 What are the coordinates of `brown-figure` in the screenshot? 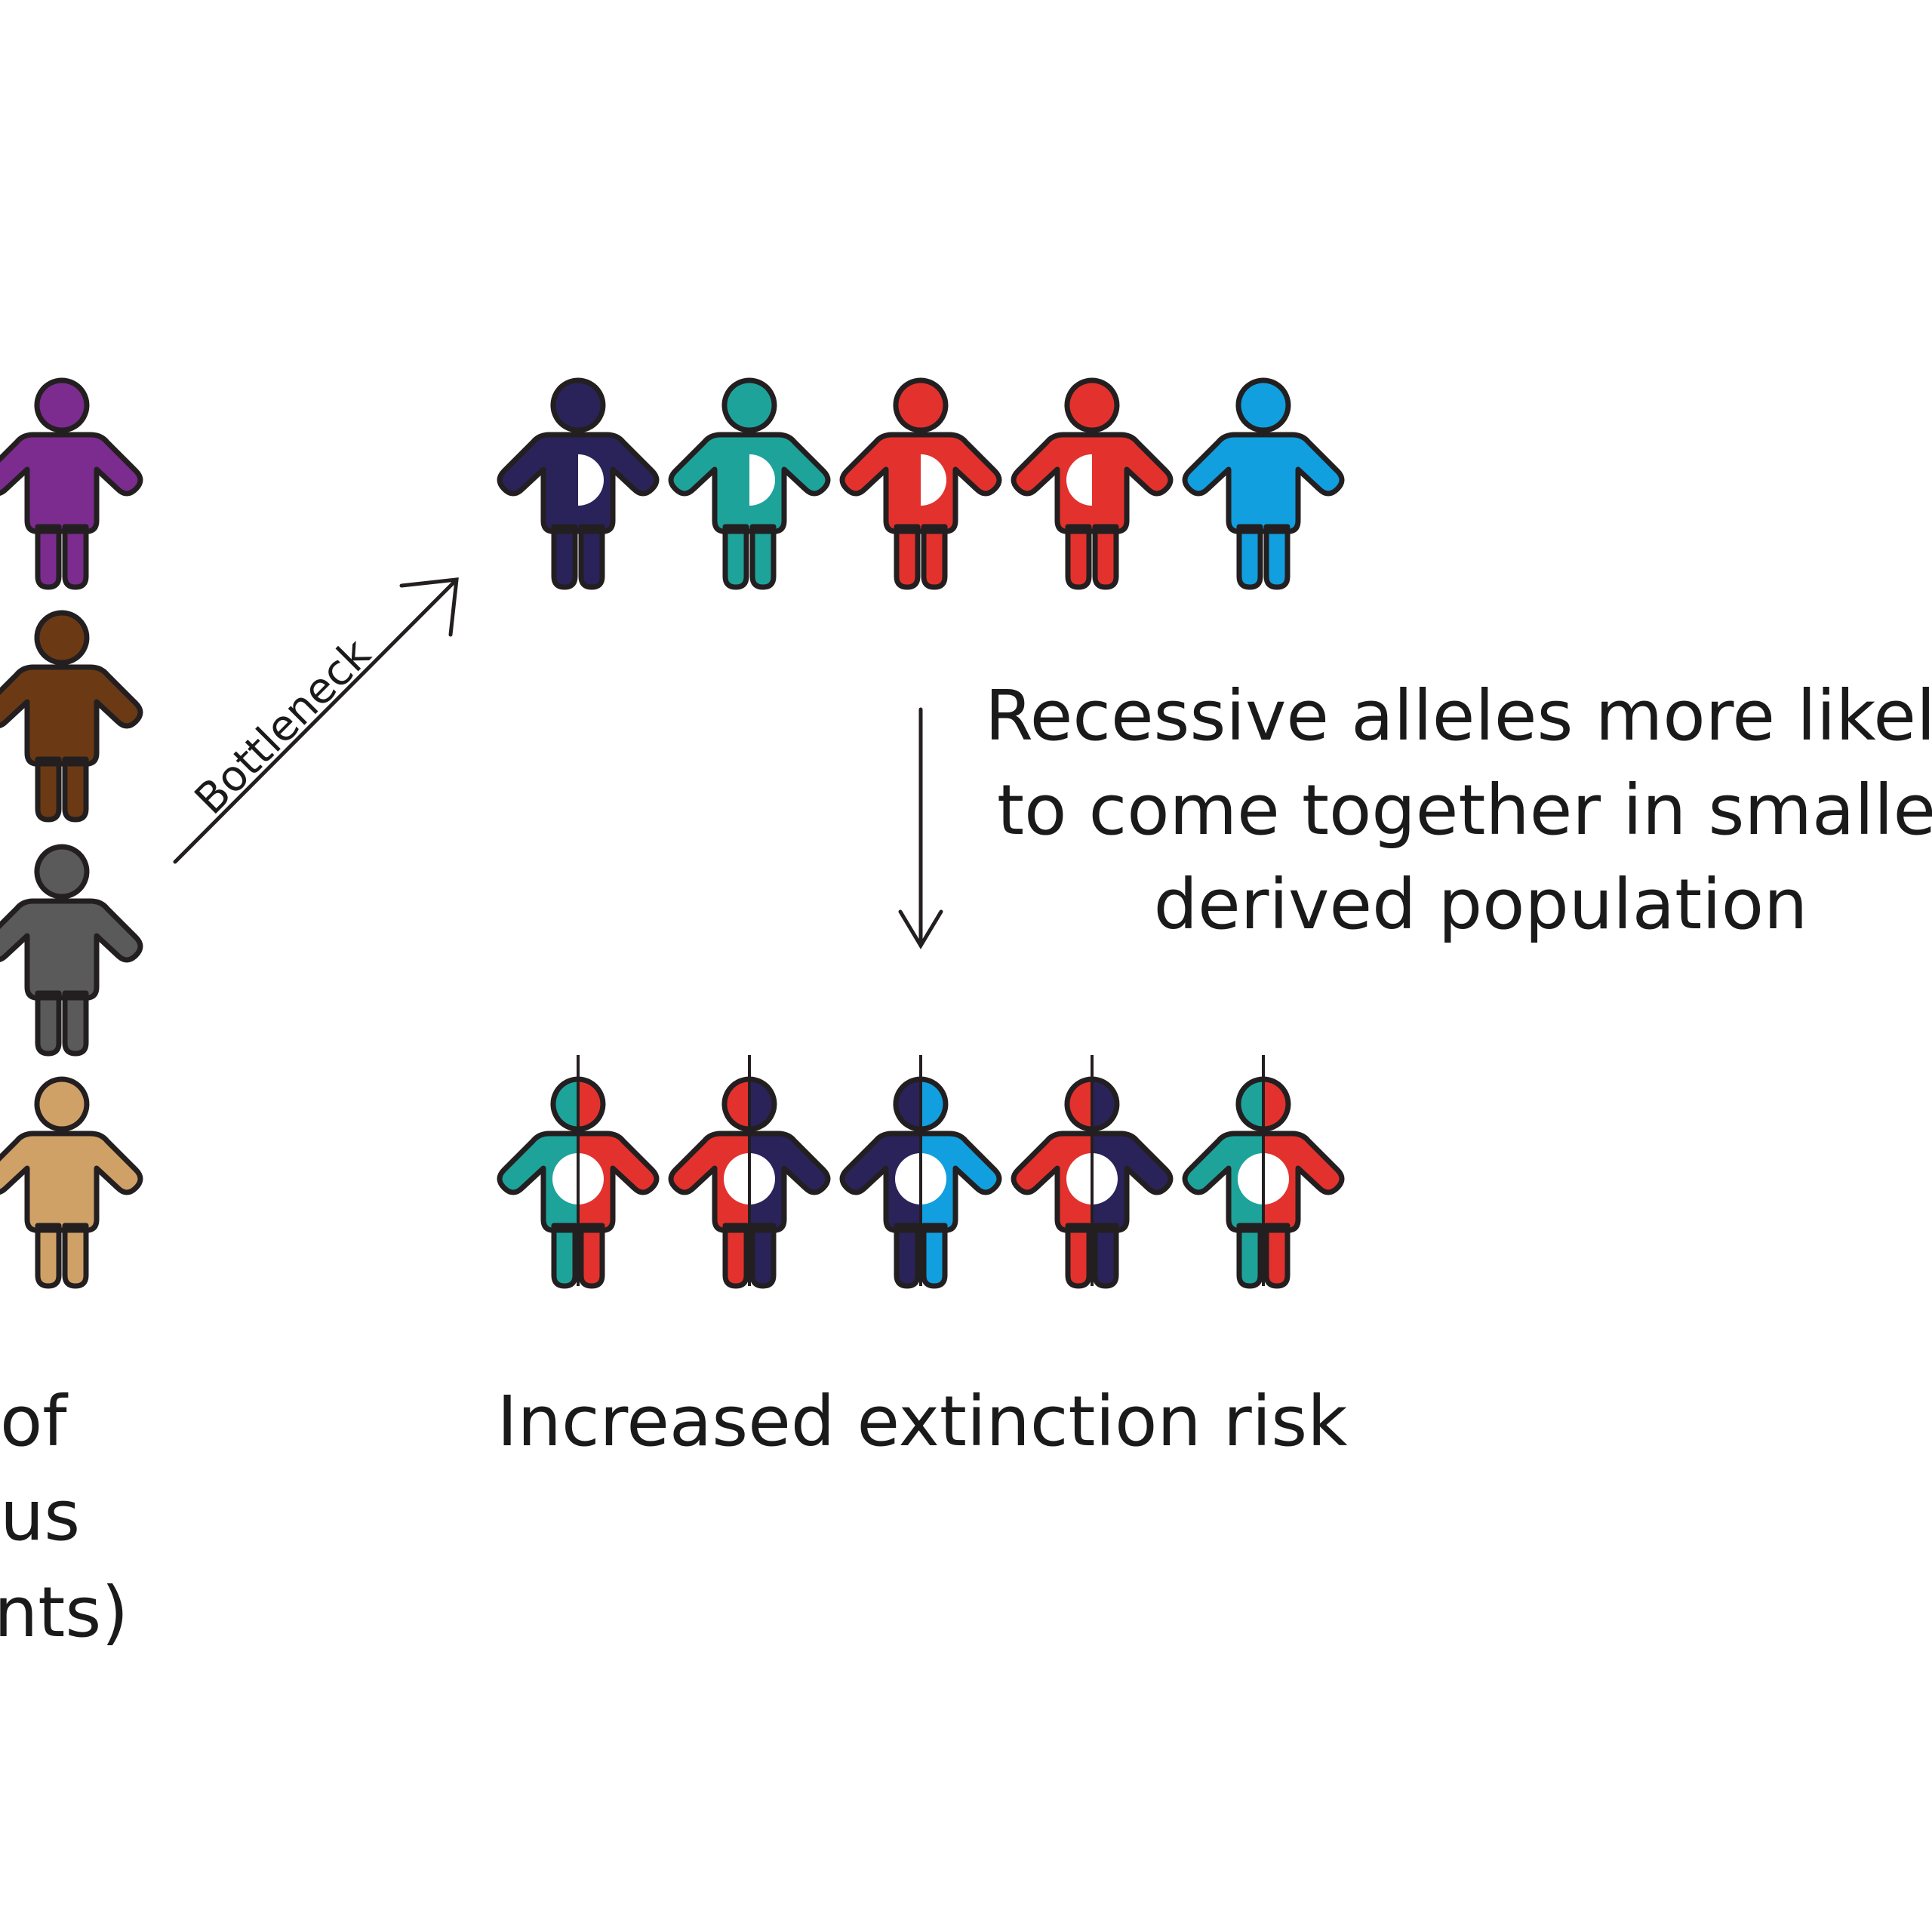 It's located at (71, 716).